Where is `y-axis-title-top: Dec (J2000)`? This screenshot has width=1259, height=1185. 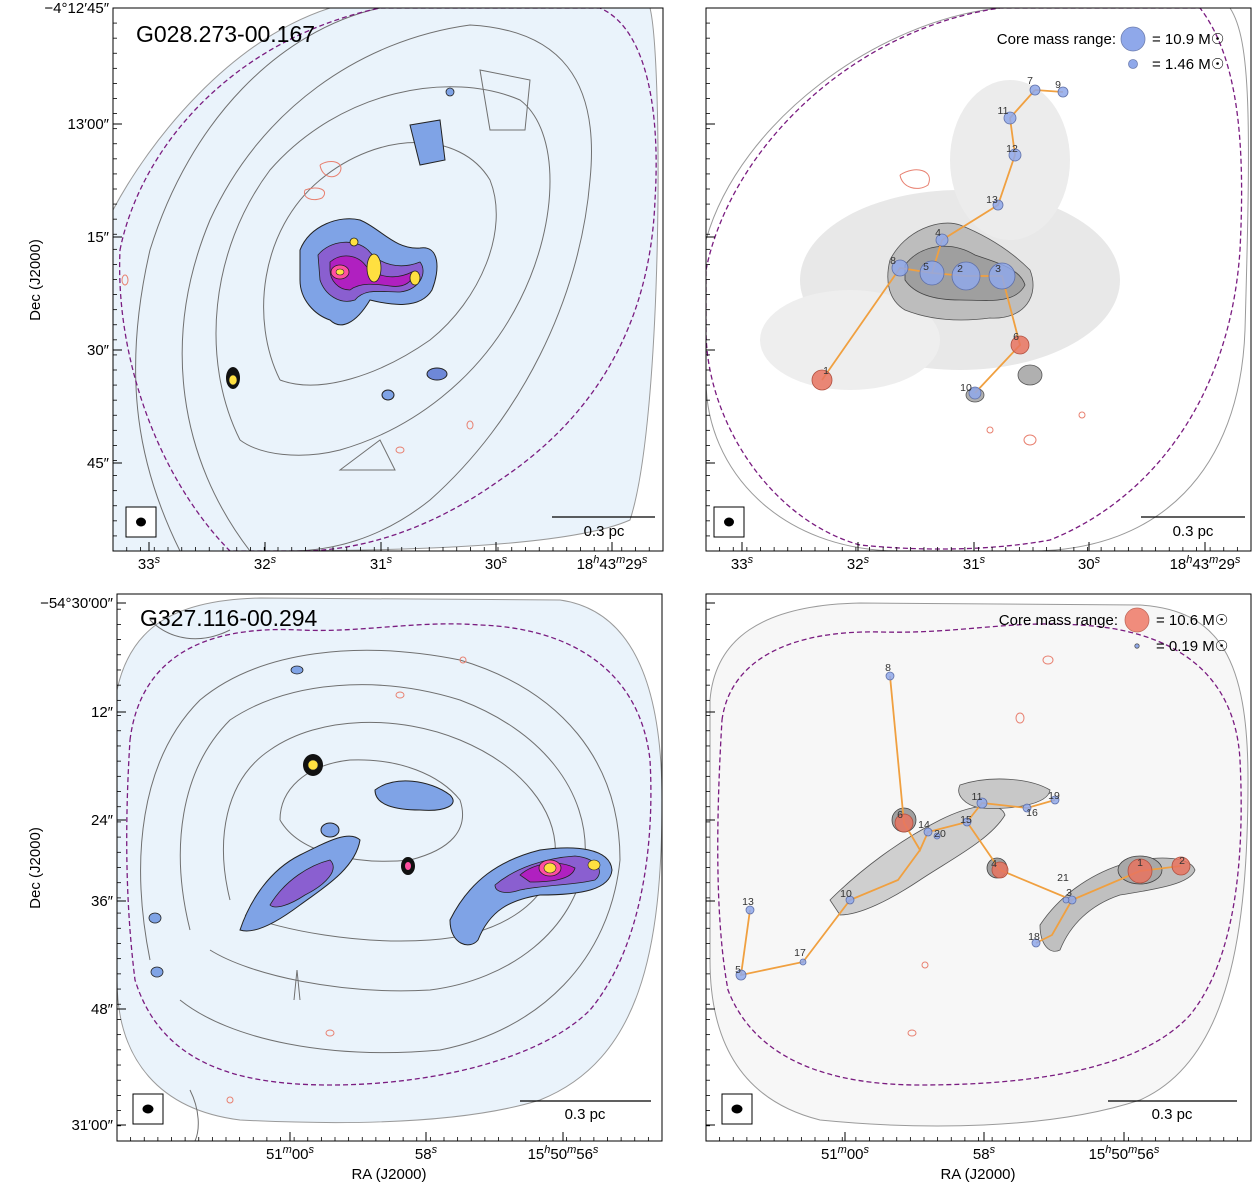
y-axis-title-top: Dec (J2000) is located at coordinates (35, 280).